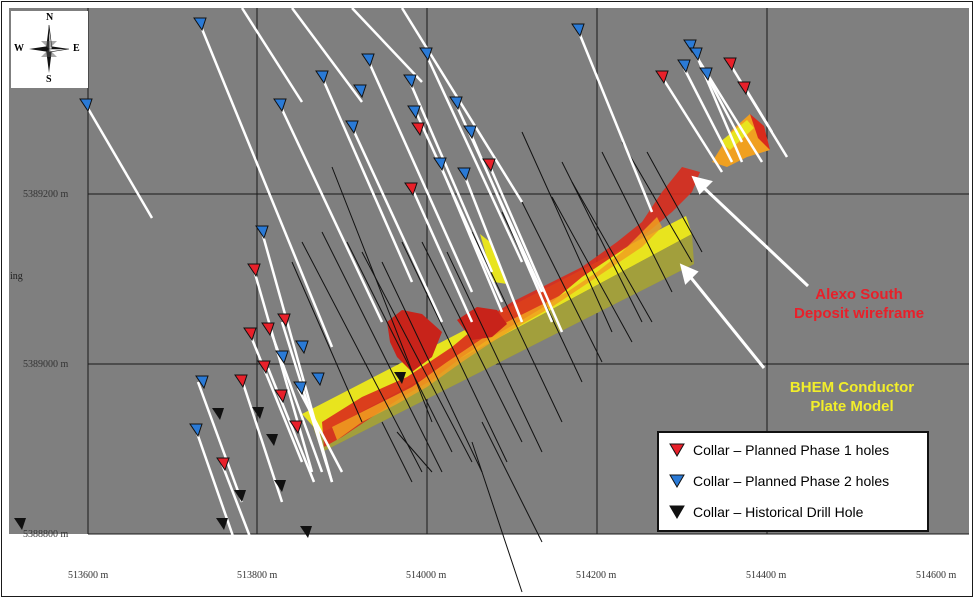 This screenshot has width=974, height=598. Describe the element at coordinates (257, 575) in the screenshot. I see `x-tick-label: 513800 m` at that location.